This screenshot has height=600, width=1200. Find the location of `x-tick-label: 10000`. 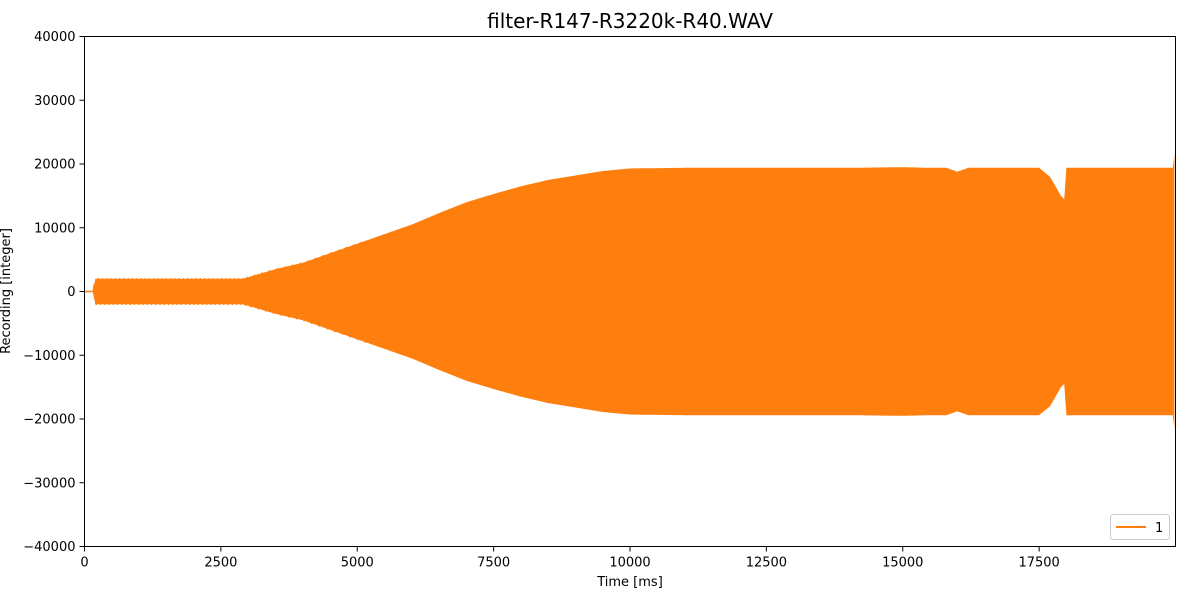

x-tick-label: 10000 is located at coordinates (629, 563).